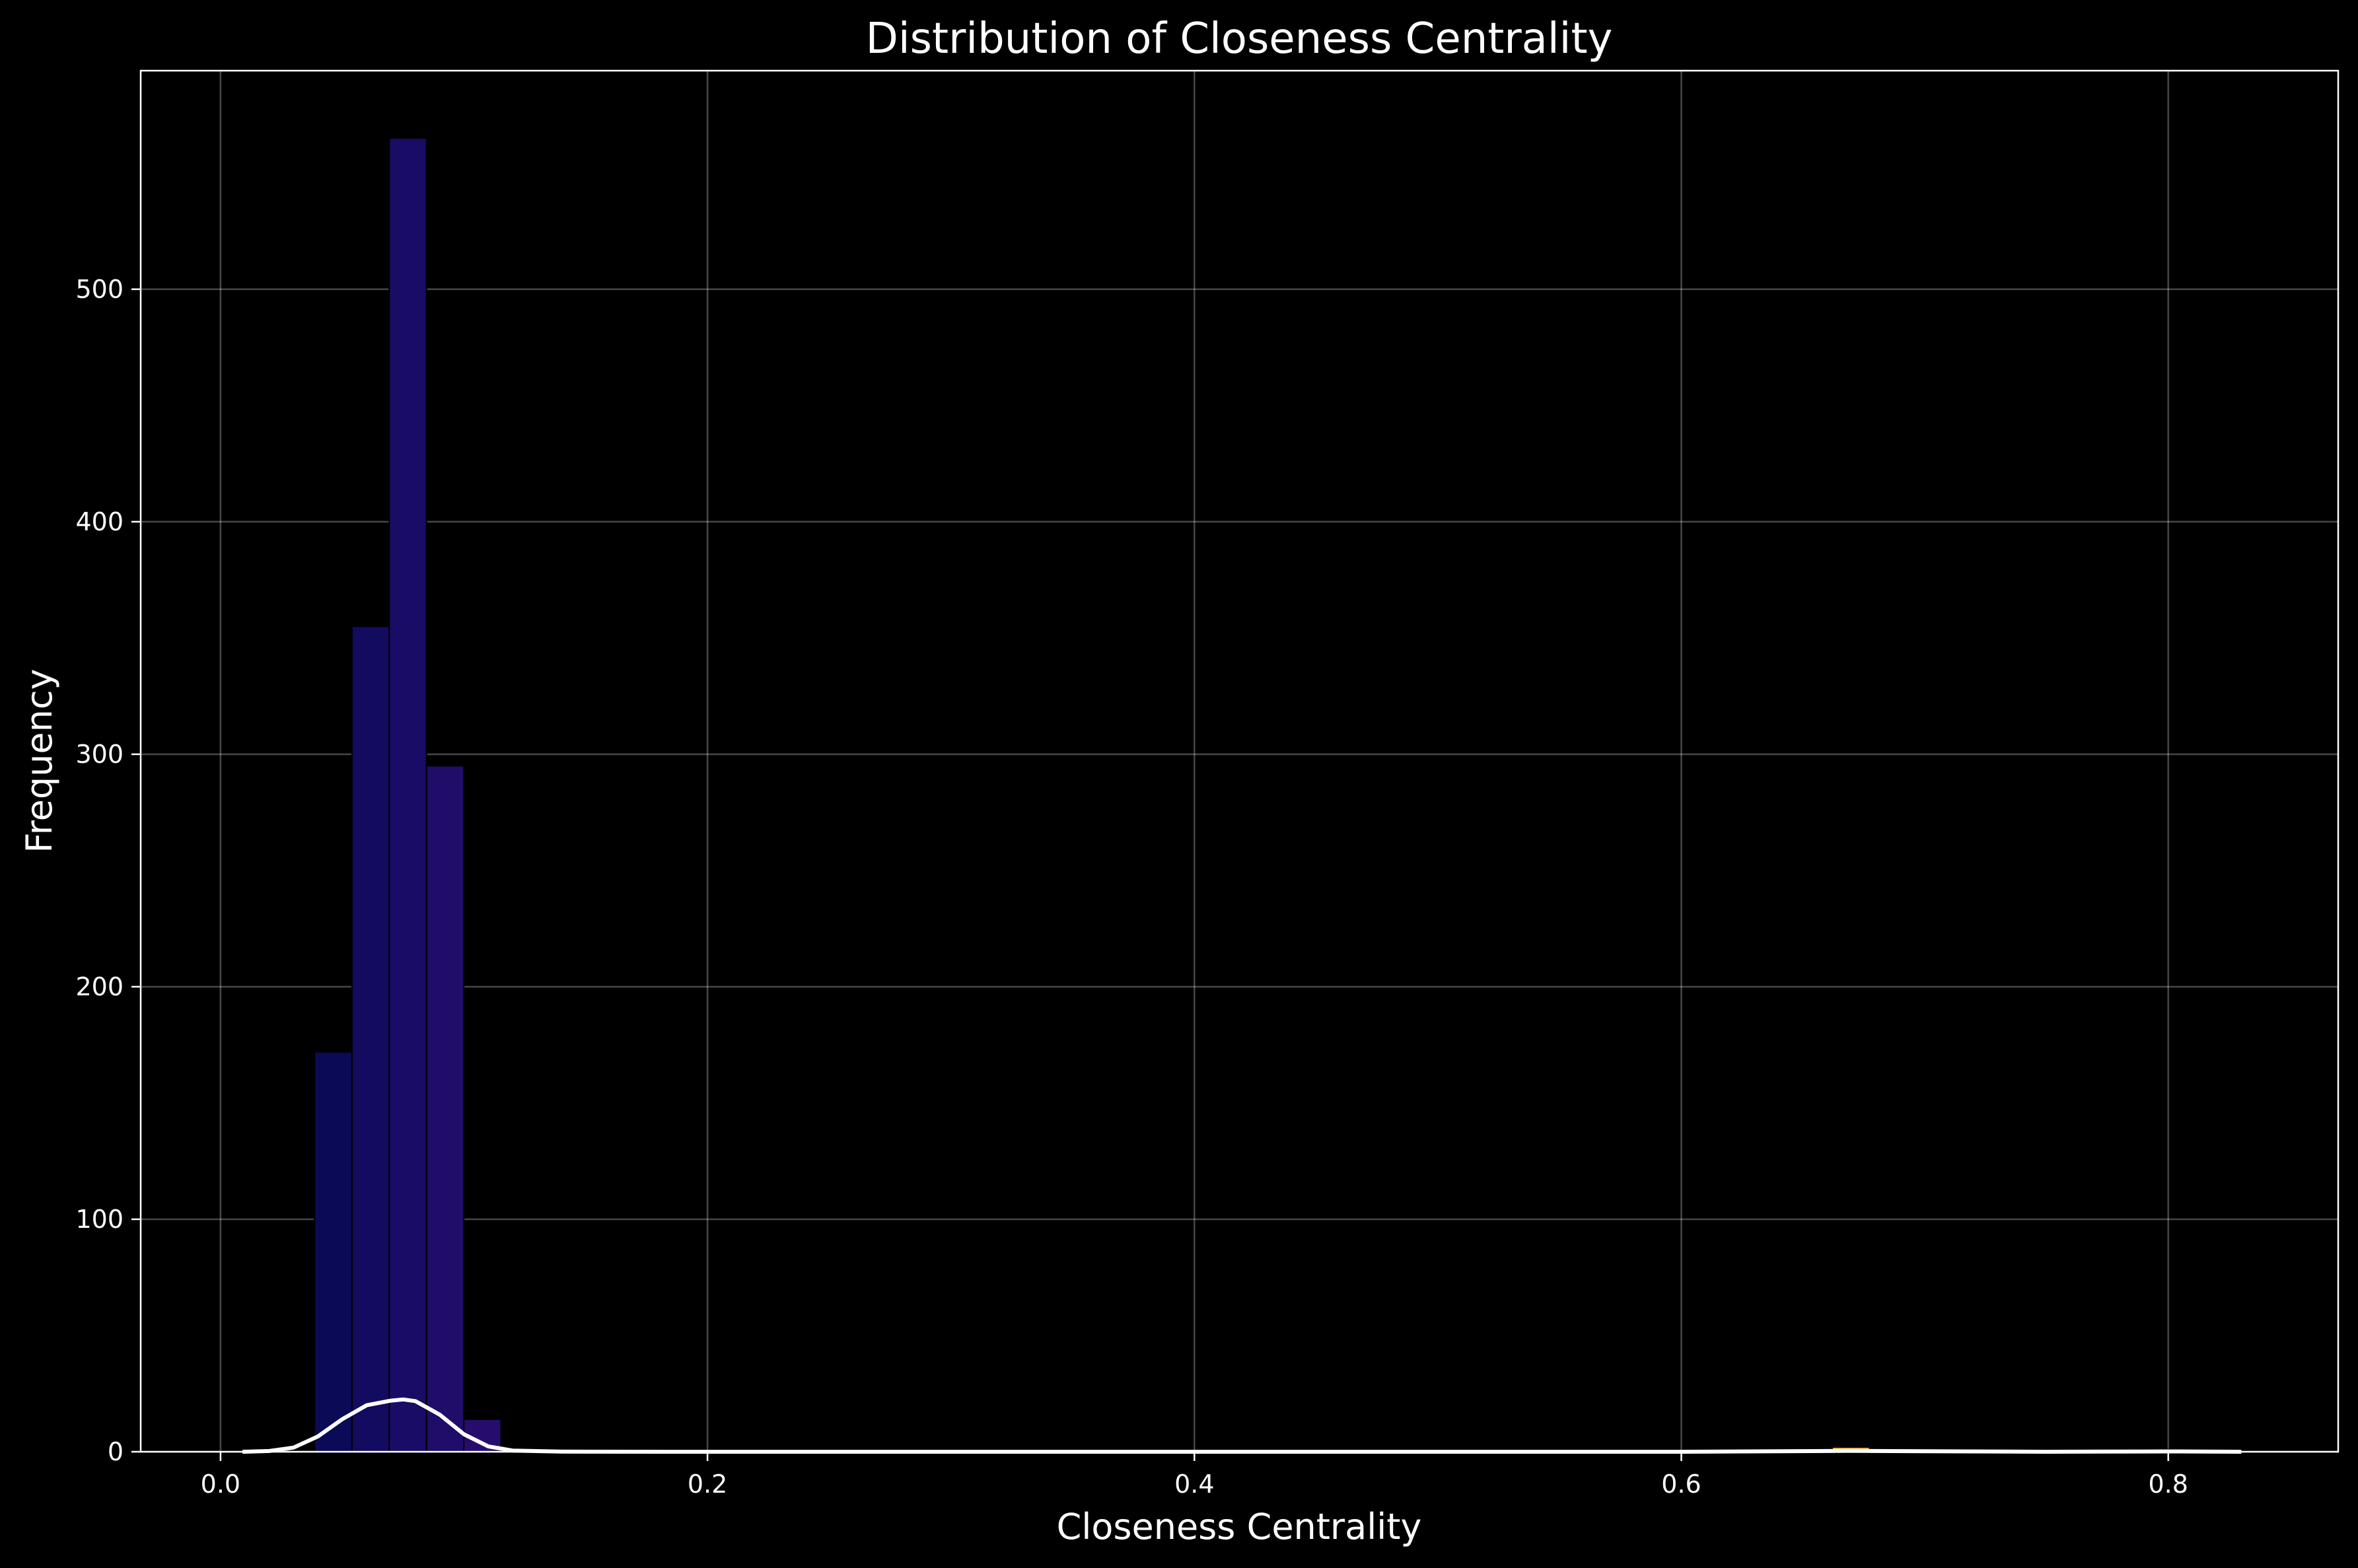 The width and height of the screenshot is (2358, 1568). I want to click on x-tick-label: 0.8, so click(2168, 1484).